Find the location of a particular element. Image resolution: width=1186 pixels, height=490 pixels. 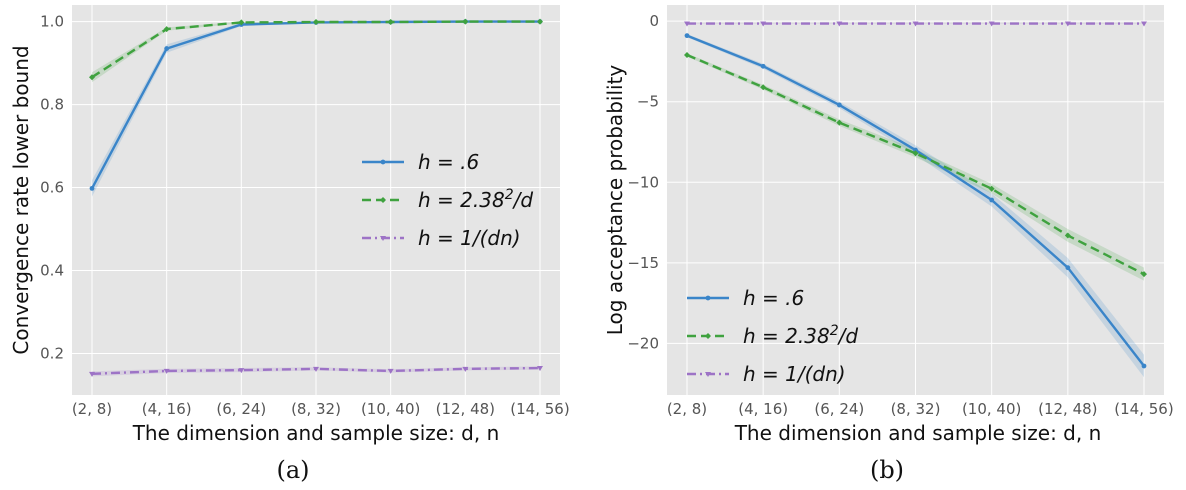

y-tick-label-a: 0.6 is located at coordinates (52, 188).